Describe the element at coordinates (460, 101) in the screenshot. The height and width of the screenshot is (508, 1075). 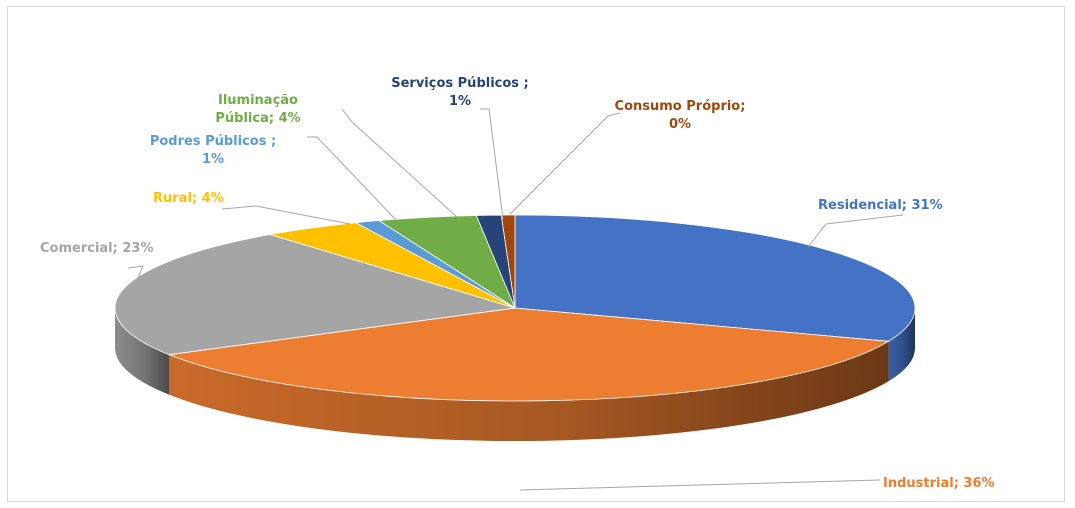
I see `data-label-servicos-publicos-line2: 1%` at that location.